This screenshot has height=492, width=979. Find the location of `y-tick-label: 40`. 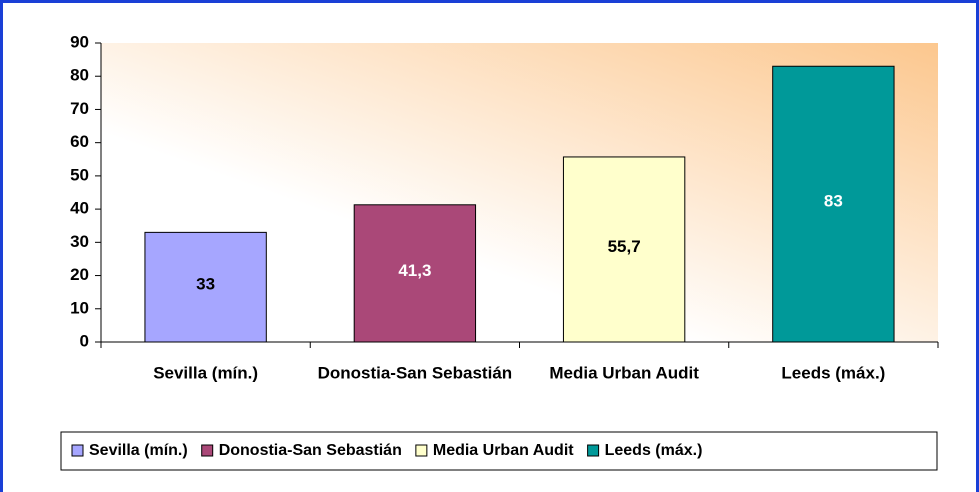

y-tick-label: 40 is located at coordinates (79, 208).